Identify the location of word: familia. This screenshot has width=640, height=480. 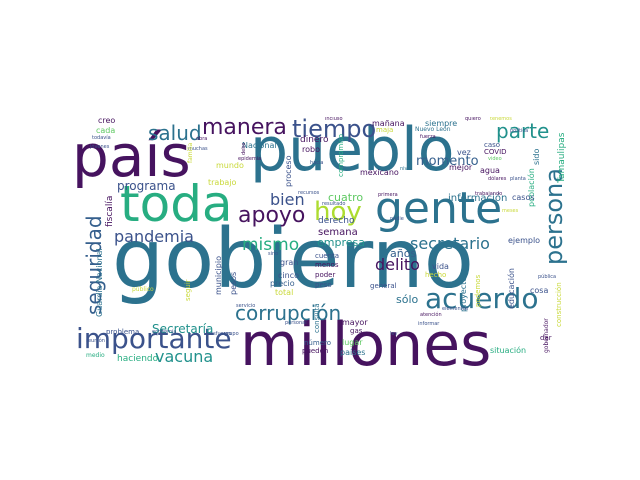
(190, 152).